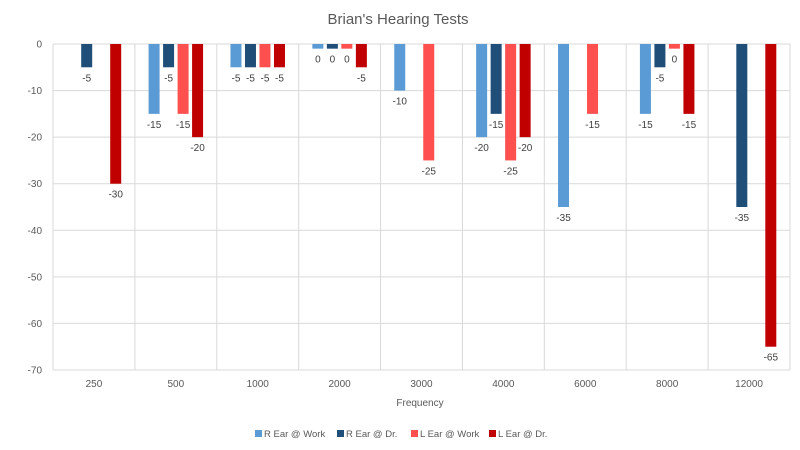  I want to click on x-tick-labels: 250 500 1000 2000 3000 4000 6000 8000 12000, so click(425, 384).